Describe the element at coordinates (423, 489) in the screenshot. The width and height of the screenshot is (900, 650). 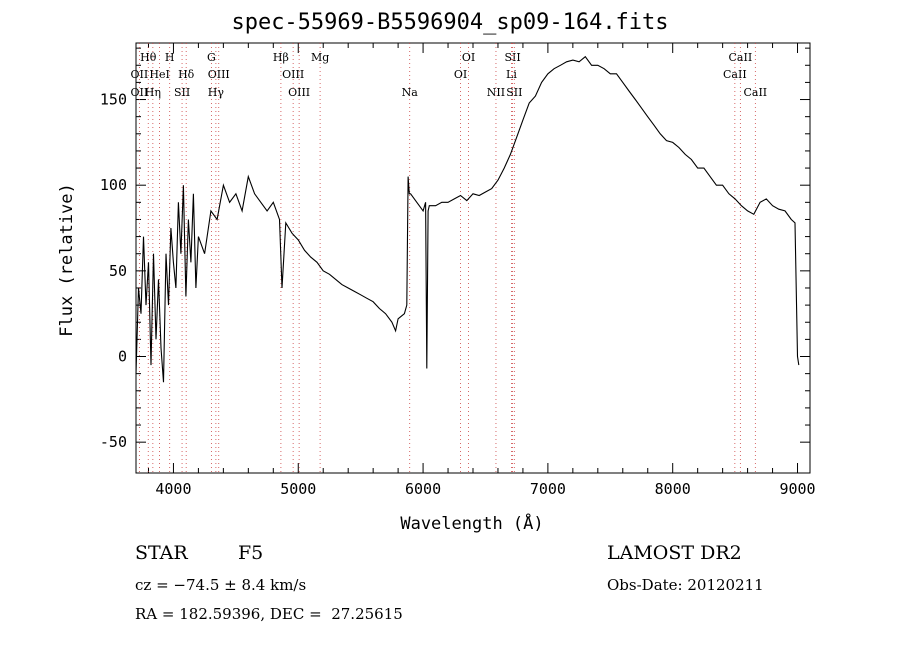
I see `x-tick-label: 6000` at that location.